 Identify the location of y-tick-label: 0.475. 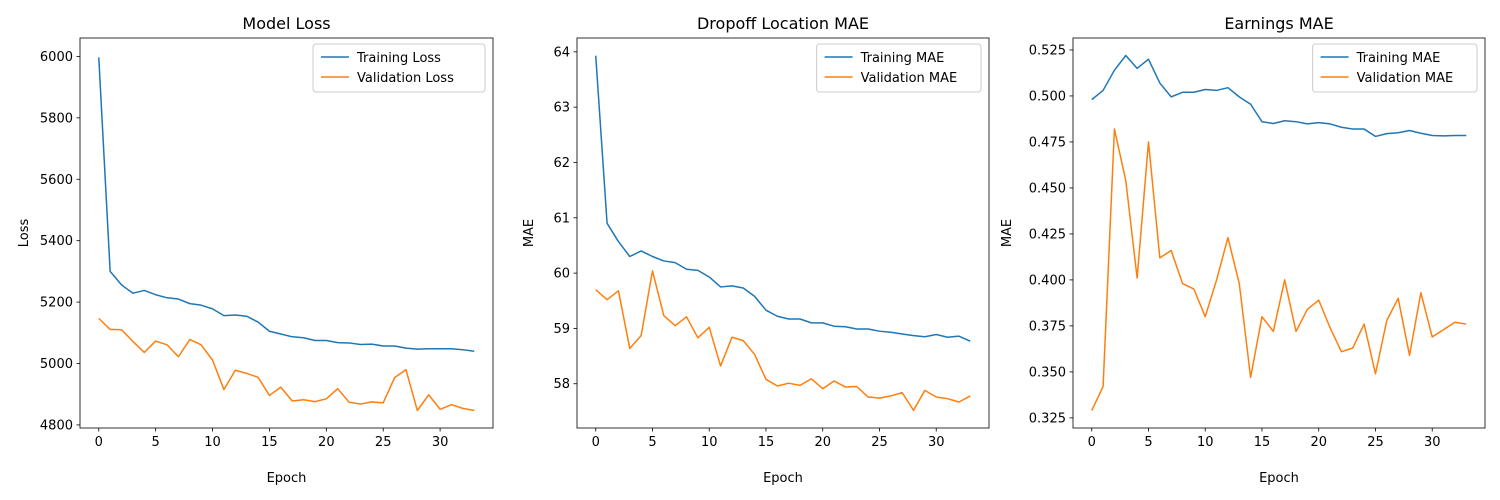
(1047, 142).